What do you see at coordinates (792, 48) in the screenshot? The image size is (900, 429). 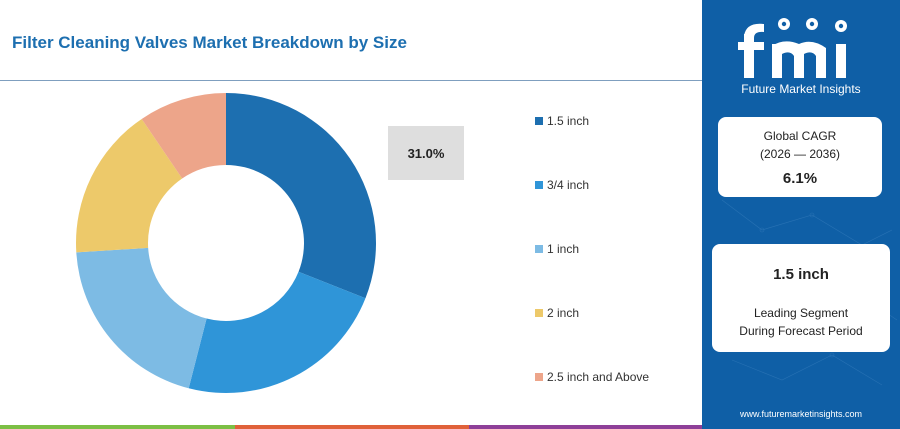 I see `fmi-logo` at bounding box center [792, 48].